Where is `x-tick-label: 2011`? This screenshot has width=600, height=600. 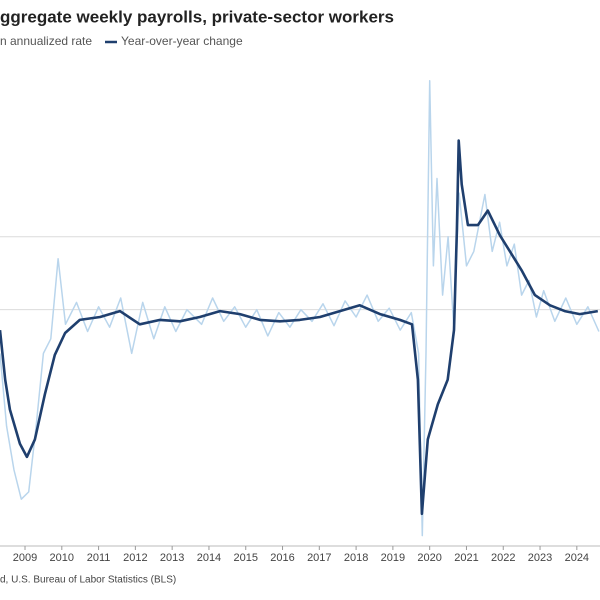 x-tick-label: 2011 is located at coordinates (99, 558).